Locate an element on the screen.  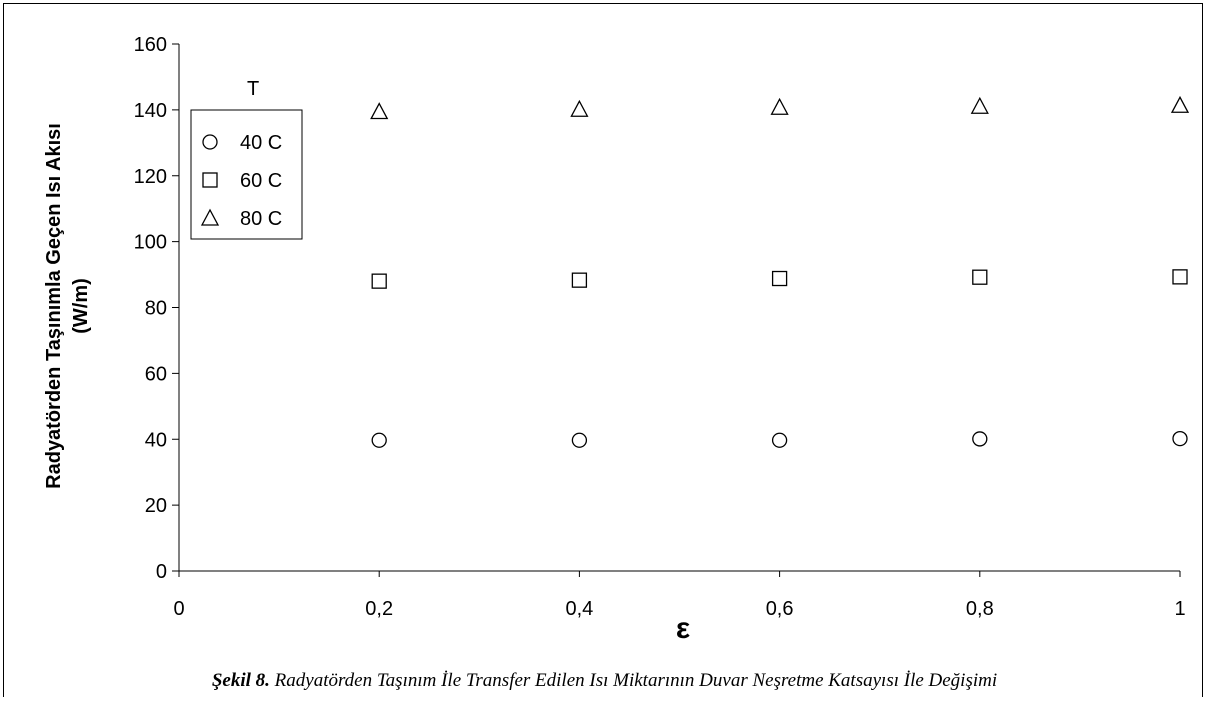
caption-label: Şekil 8. is located at coordinates (240, 680).